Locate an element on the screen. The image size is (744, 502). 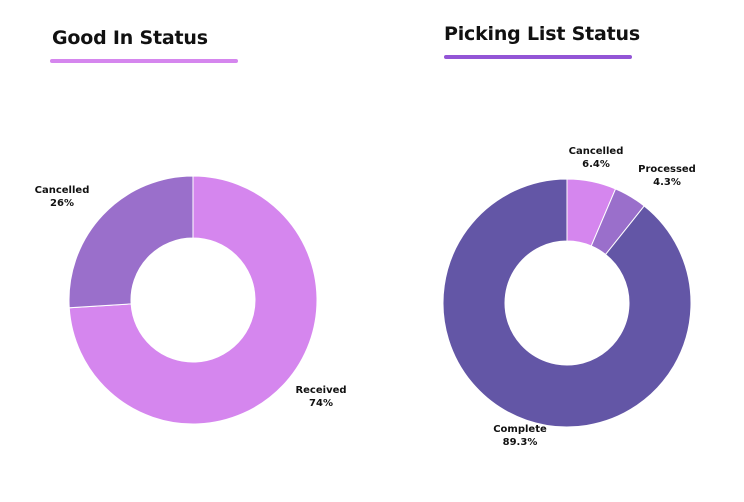
slice-value-received: 74% is located at coordinates (321, 403).